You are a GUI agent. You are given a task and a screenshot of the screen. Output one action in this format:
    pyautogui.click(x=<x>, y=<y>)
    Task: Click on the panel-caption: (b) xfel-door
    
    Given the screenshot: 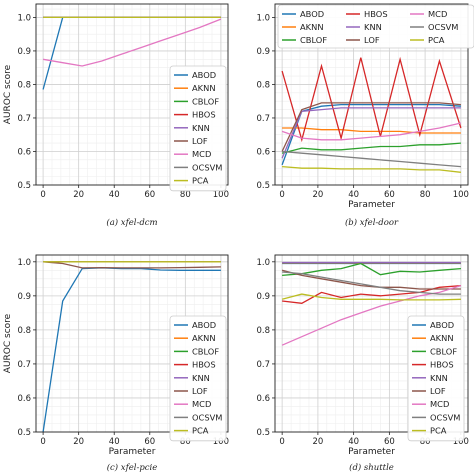 What is the action you would take?
    pyautogui.click(x=372, y=222)
    